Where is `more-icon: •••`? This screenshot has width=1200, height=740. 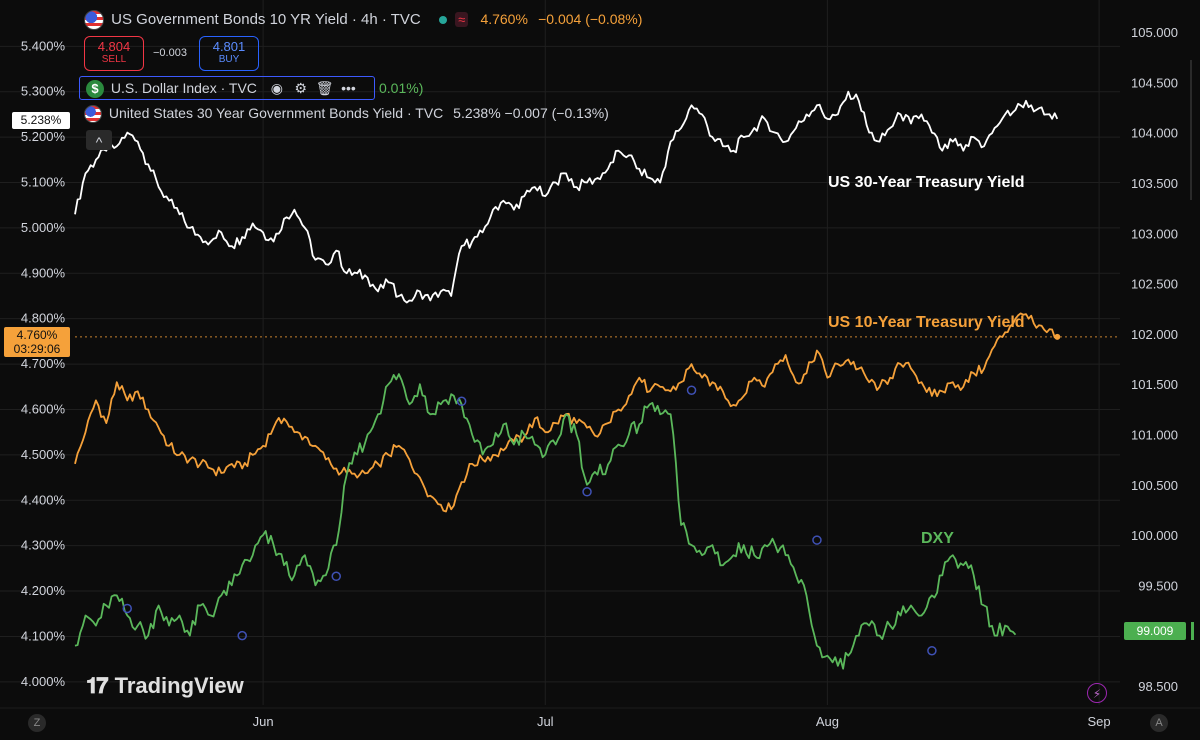 more-icon: ••• is located at coordinates (348, 88).